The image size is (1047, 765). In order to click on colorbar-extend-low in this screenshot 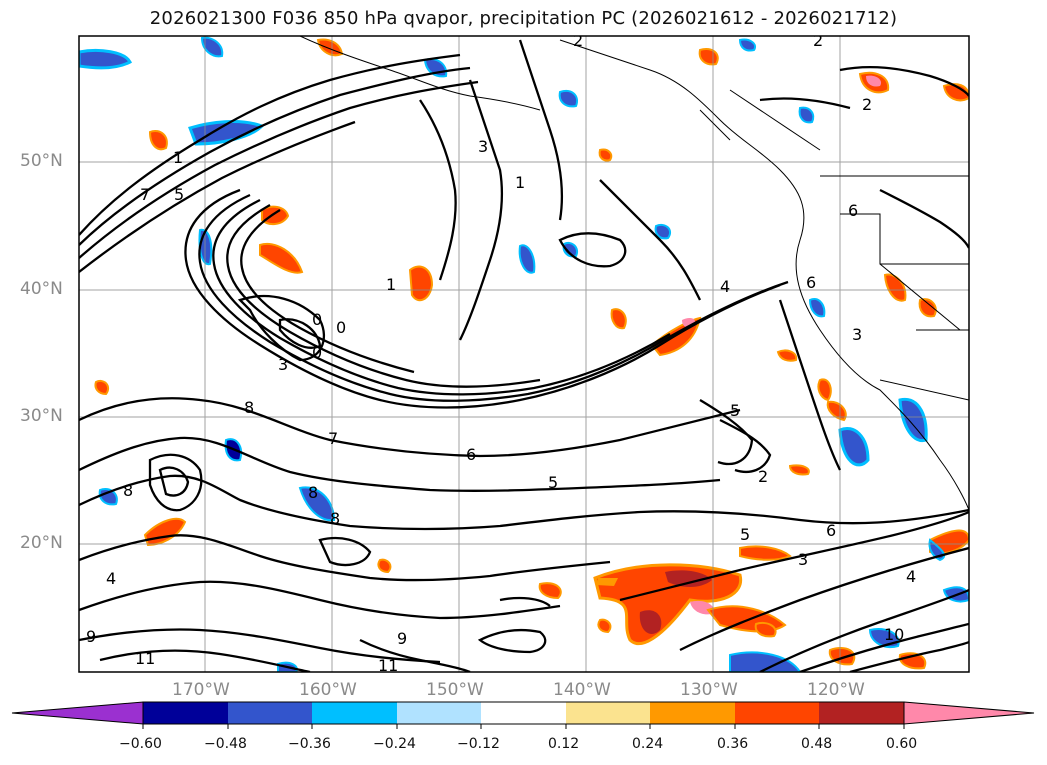, I will do `click(77, 713)`.